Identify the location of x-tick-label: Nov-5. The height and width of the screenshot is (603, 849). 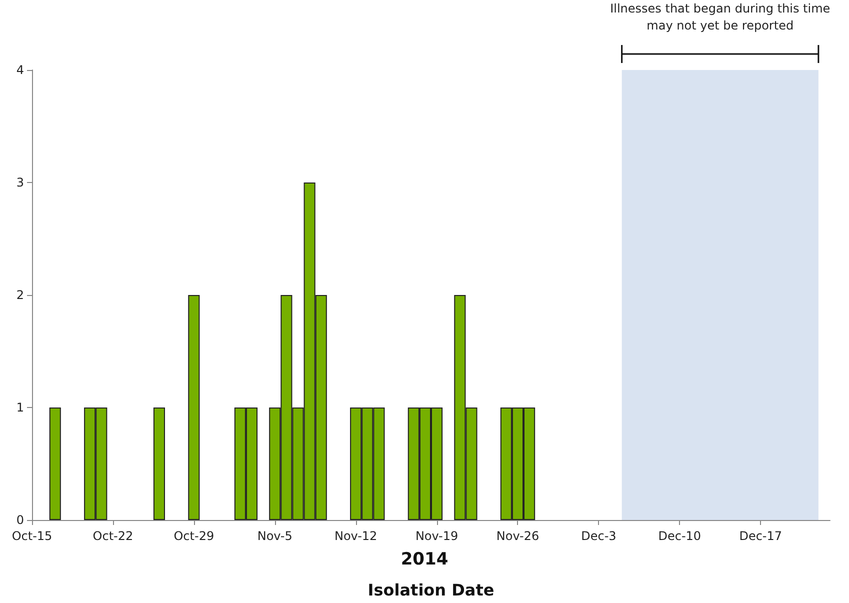
(274, 536).